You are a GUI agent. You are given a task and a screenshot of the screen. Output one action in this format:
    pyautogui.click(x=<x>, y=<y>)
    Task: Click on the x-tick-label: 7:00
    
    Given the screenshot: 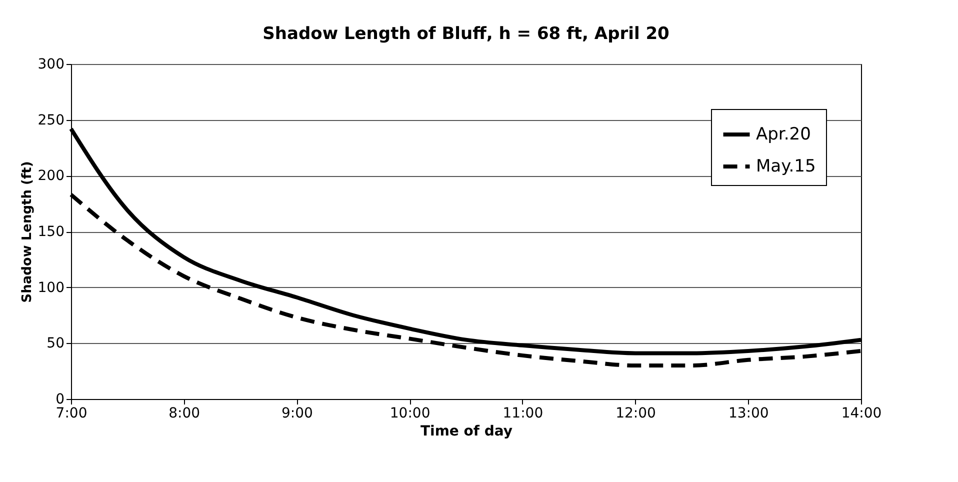 What is the action you would take?
    pyautogui.click(x=72, y=414)
    